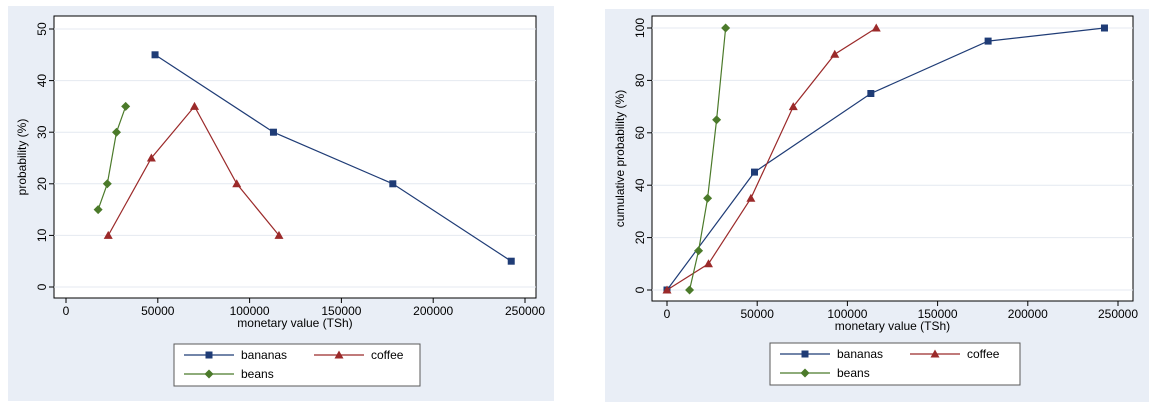  What do you see at coordinates (640, 133) in the screenshot?
I see `y-tick-label: 60` at bounding box center [640, 133].